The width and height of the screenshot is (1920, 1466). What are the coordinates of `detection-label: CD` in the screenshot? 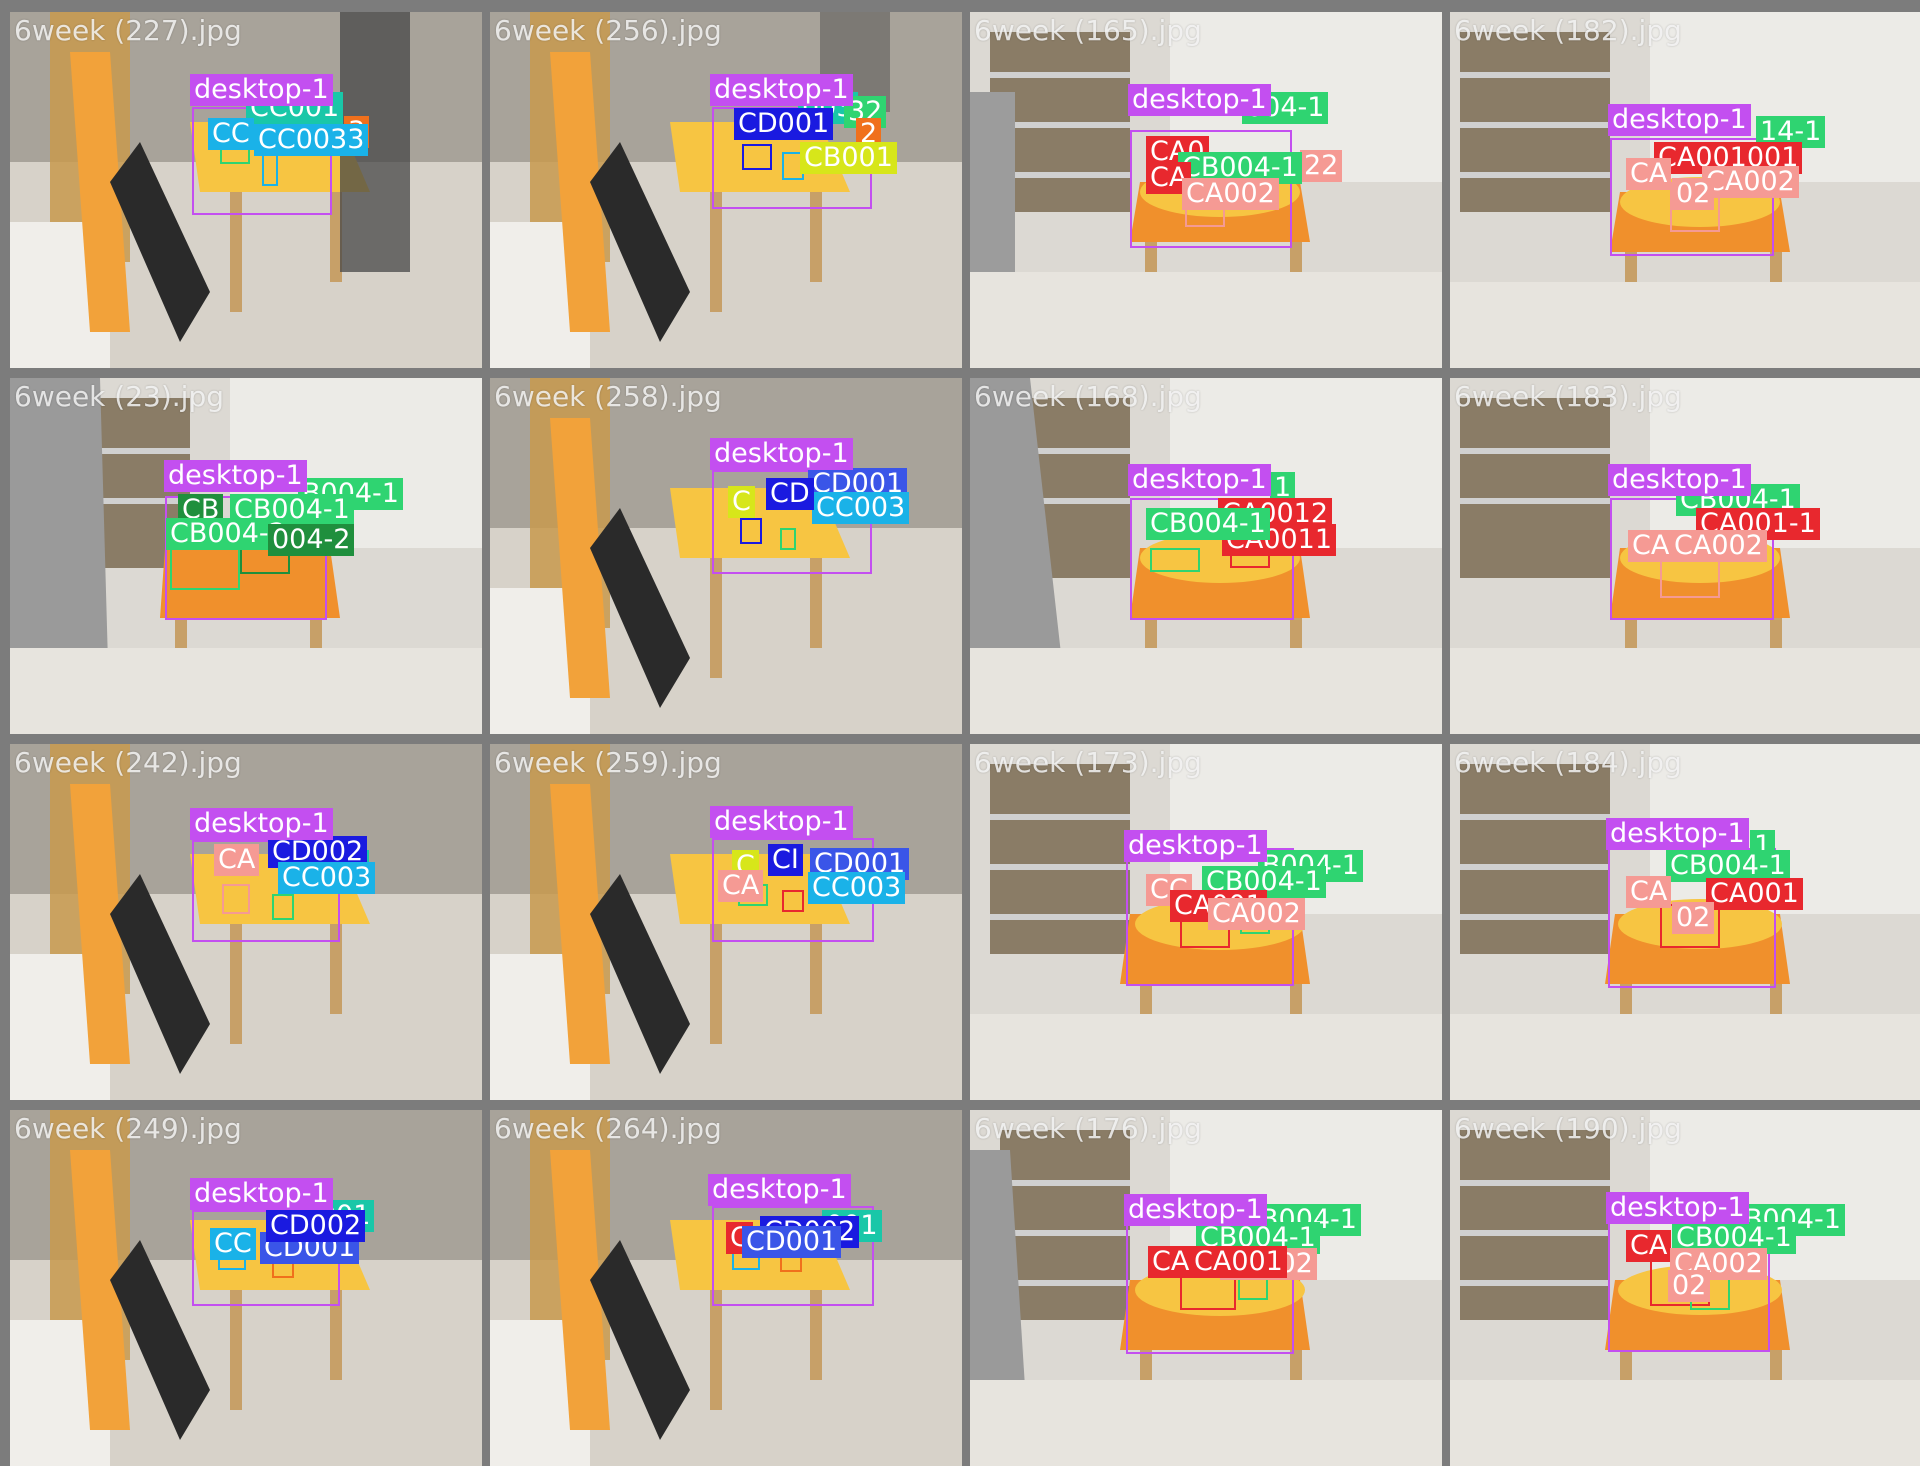 It's located at (790, 494).